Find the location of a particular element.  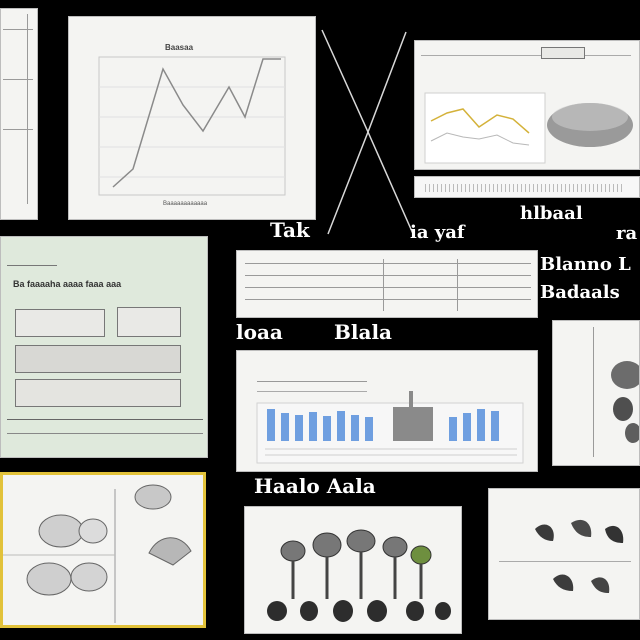

mid-center-caption: Blala is located at coordinates (363, 332).